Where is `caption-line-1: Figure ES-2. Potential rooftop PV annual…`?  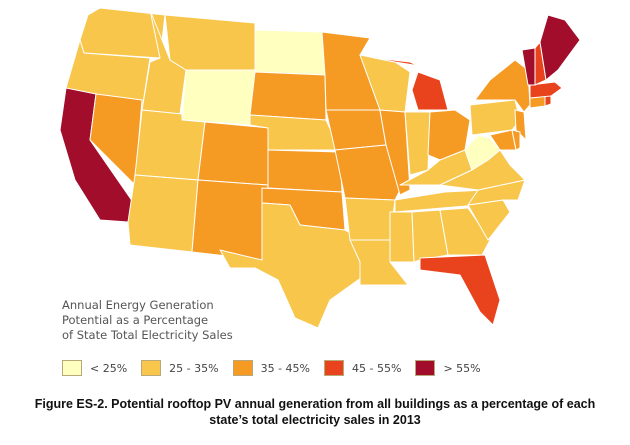
caption-line-1: Figure ES-2. Potential rooftop PV annual… is located at coordinates (315, 404).